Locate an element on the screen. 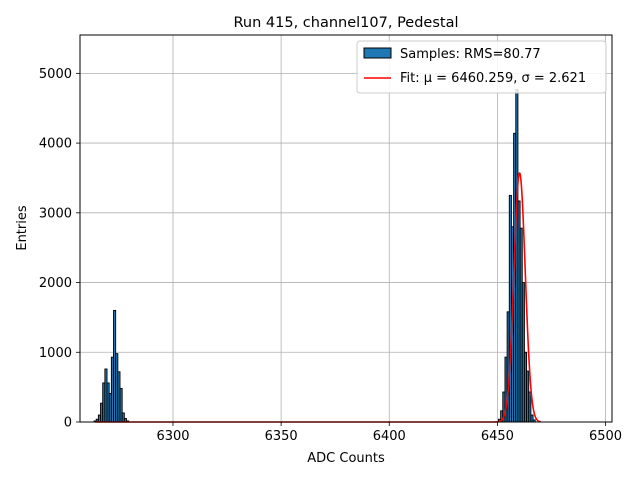 The height and width of the screenshot is (480, 640). y-tick-label: 2000 is located at coordinates (55, 283).